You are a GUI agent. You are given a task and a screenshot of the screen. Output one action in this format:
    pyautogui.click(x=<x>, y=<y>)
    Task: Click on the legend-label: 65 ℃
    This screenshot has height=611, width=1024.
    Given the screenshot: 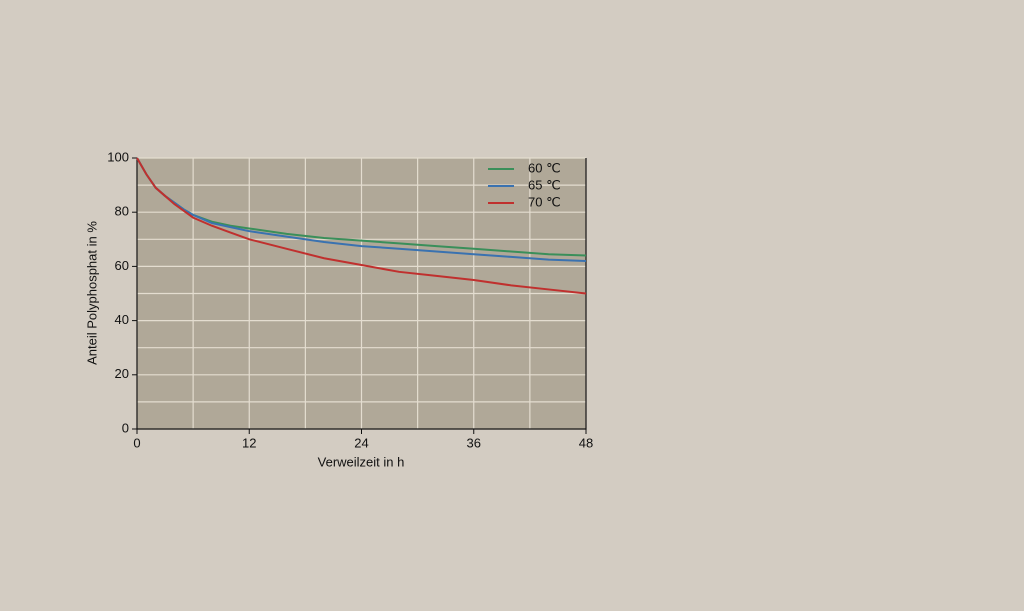 What is the action you would take?
    pyautogui.click(x=544, y=184)
    